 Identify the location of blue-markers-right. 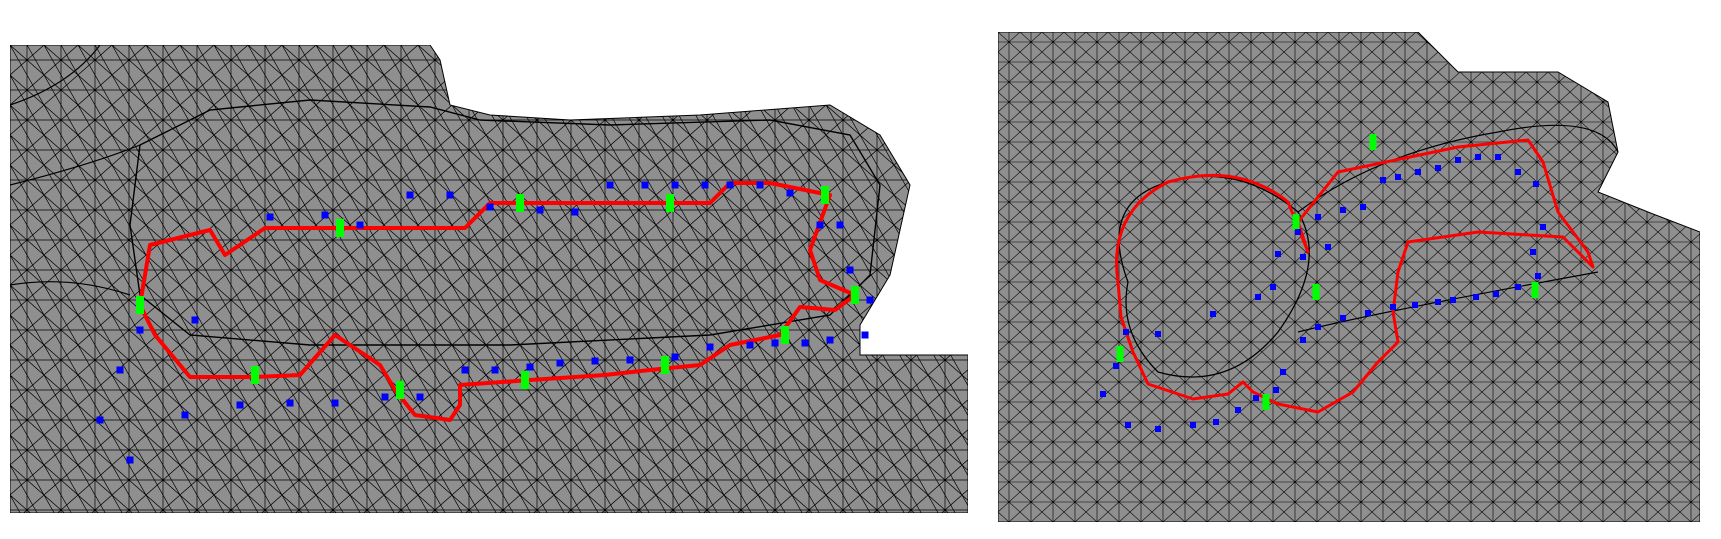
(1323, 293).